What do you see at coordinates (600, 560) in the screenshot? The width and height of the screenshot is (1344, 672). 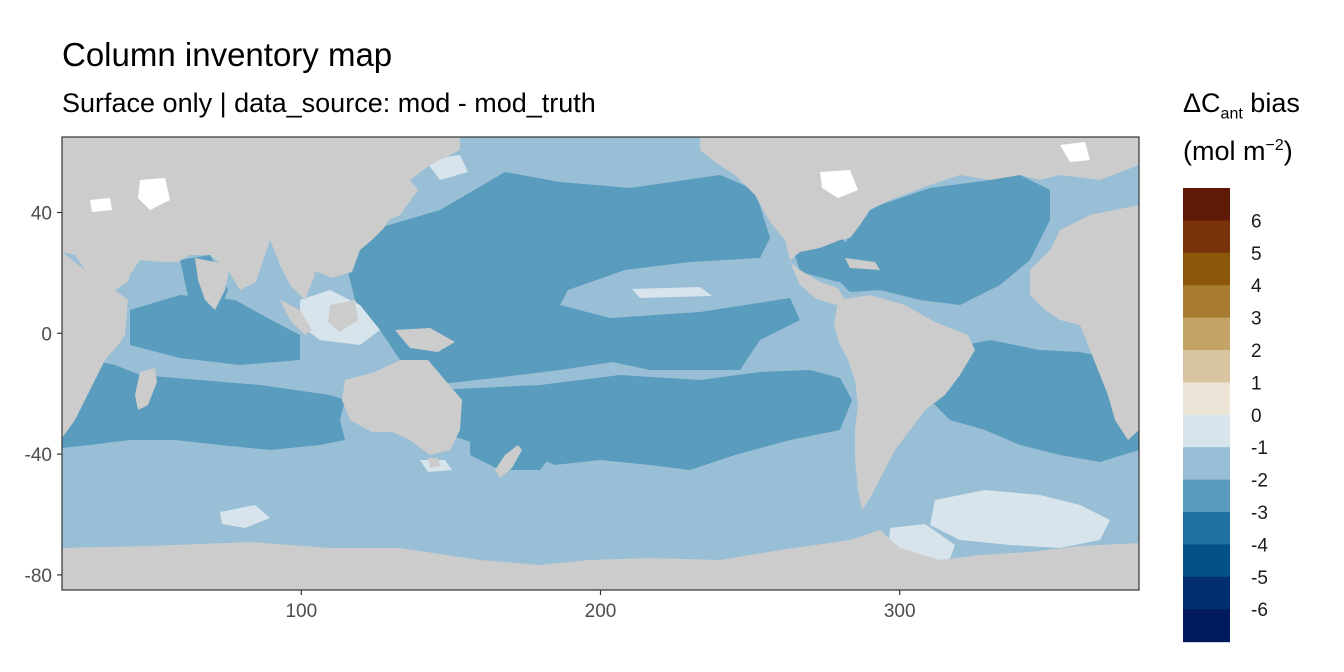 I see `antarctica-land` at bounding box center [600, 560].